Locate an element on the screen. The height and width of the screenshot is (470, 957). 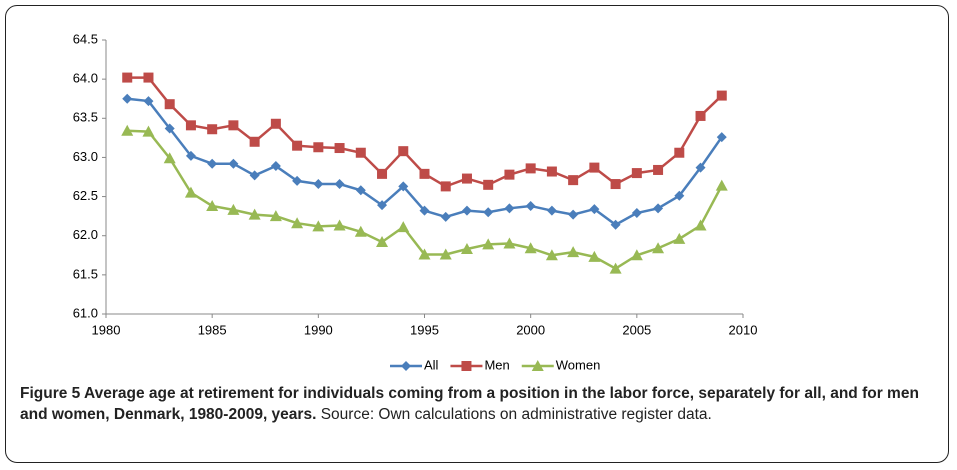
y-tick-label: 63.0 is located at coordinates (85, 156).